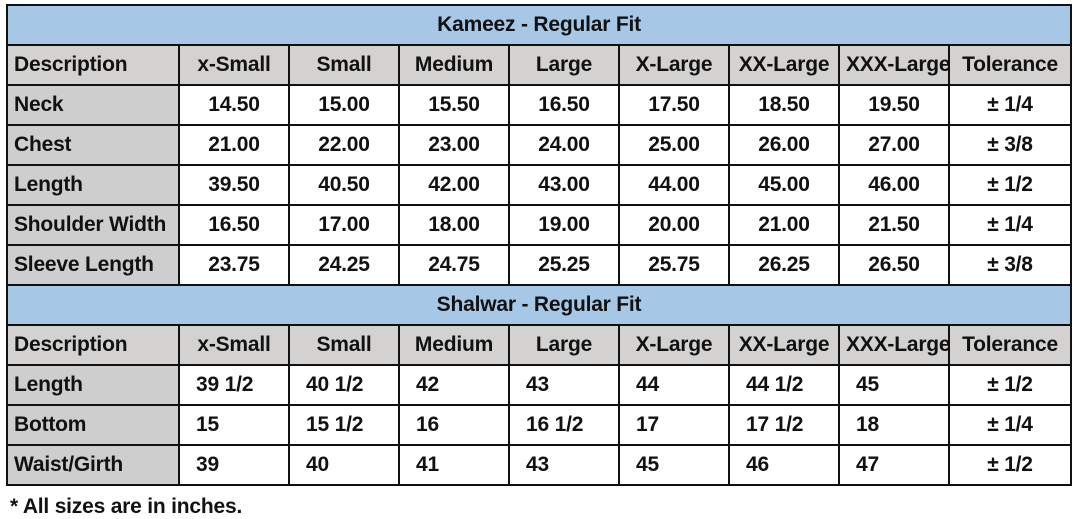  I want to click on measurement-cell: 23.75, so click(234, 265).